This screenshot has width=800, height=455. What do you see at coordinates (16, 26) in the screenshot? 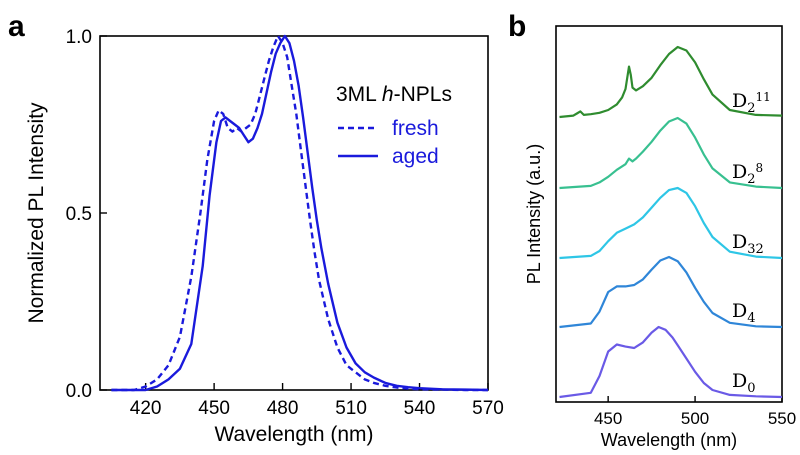
I see `panel-label-a: a` at bounding box center [16, 26].